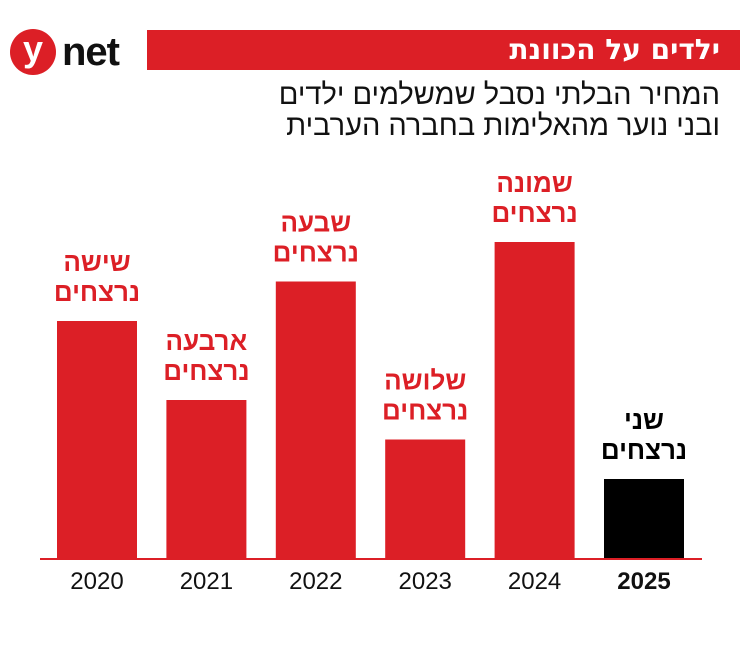 This screenshot has height=651, width=740. What do you see at coordinates (97, 439) in the screenshot?
I see `bar-2020` at bounding box center [97, 439].